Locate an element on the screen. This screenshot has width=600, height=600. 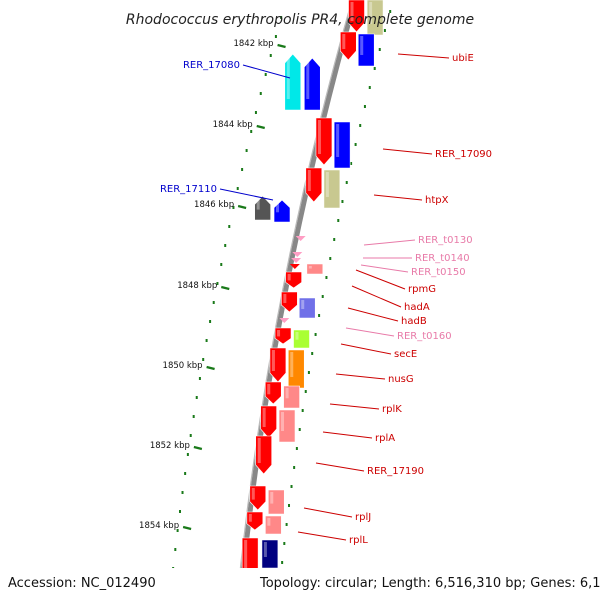
gene-label-sece: secE is located at coordinates (405, 354).